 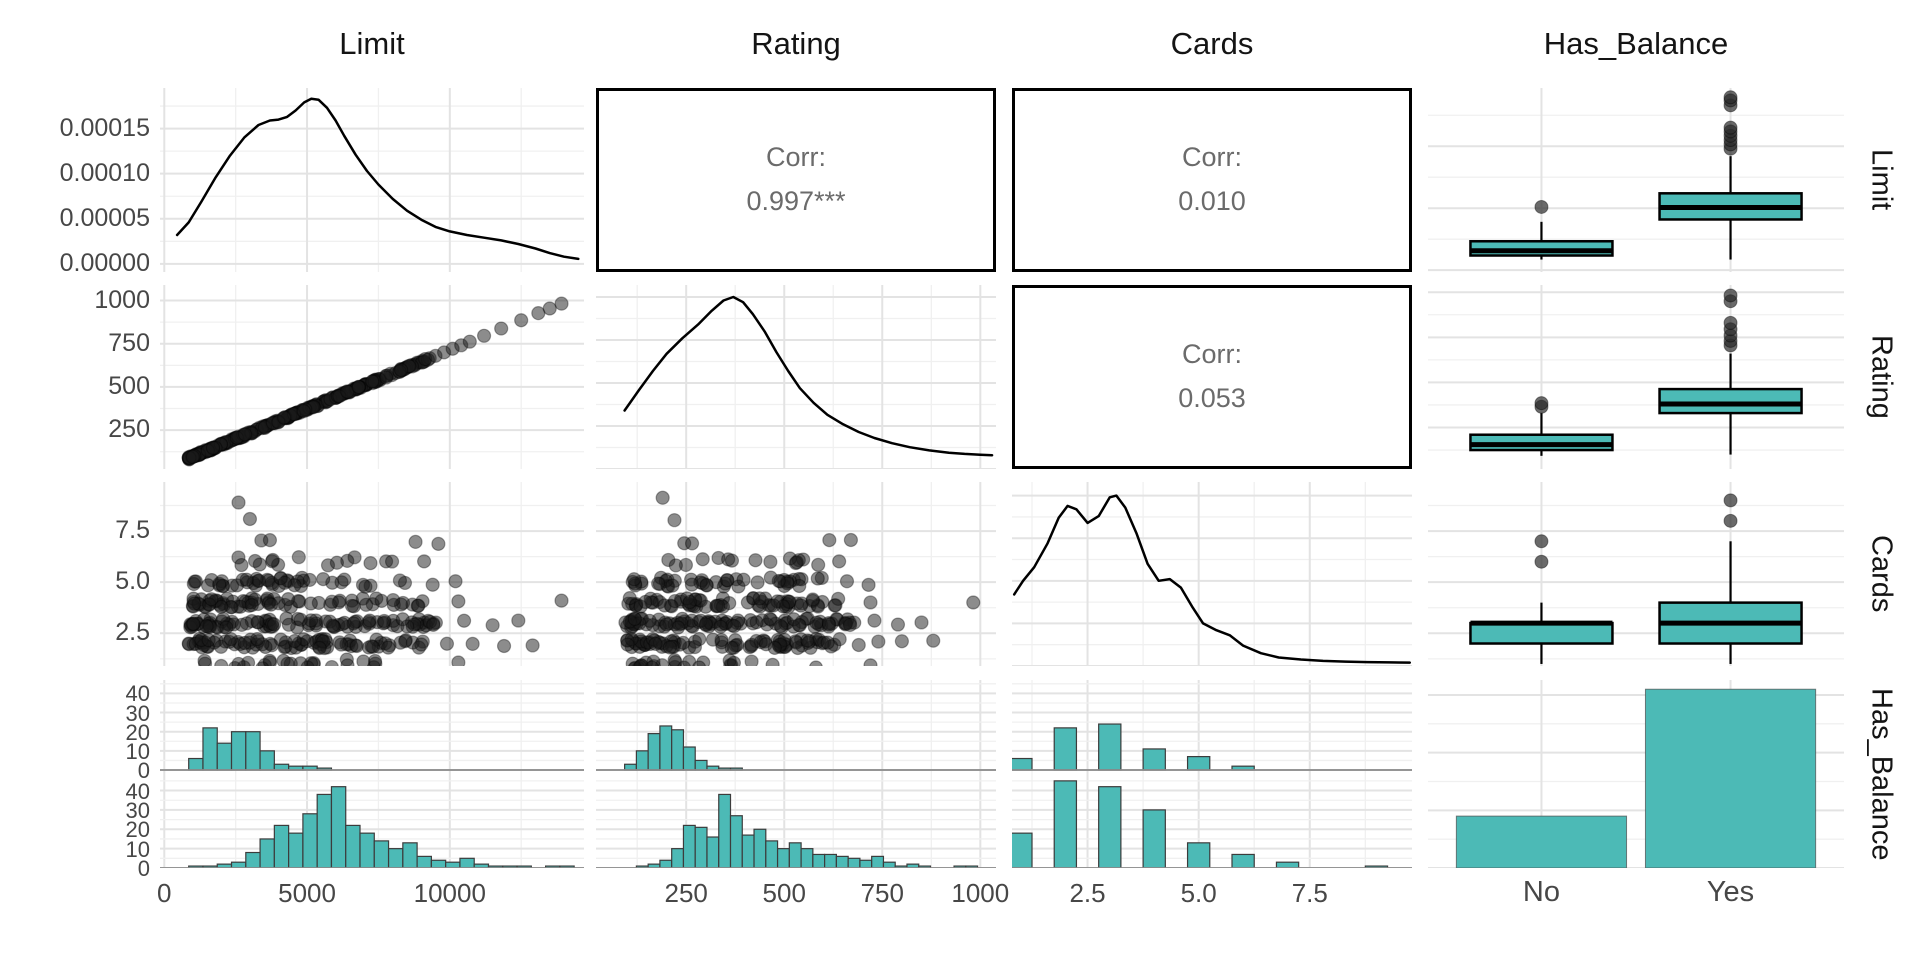 What do you see at coordinates (1636, 377) in the screenshot?
I see `panel-rating-by-balance-box` at bounding box center [1636, 377].